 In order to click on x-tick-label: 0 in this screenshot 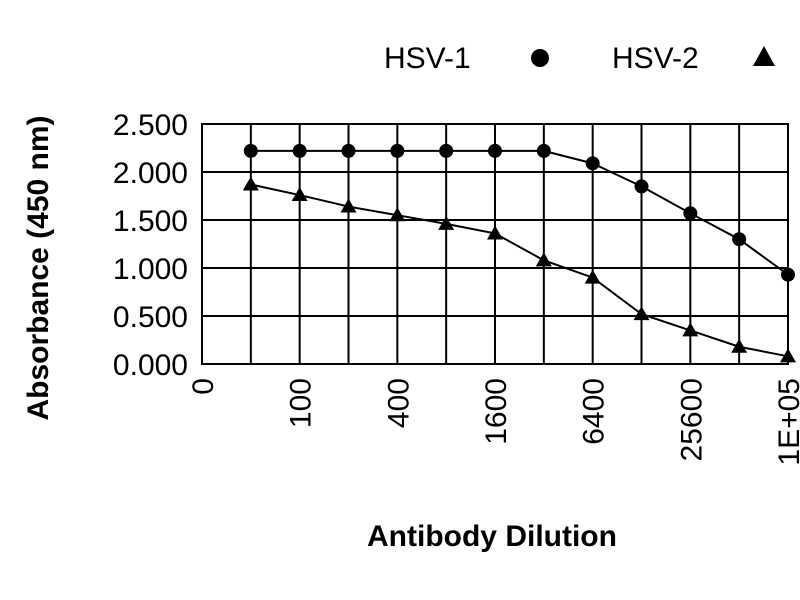, I will do `click(203, 386)`.